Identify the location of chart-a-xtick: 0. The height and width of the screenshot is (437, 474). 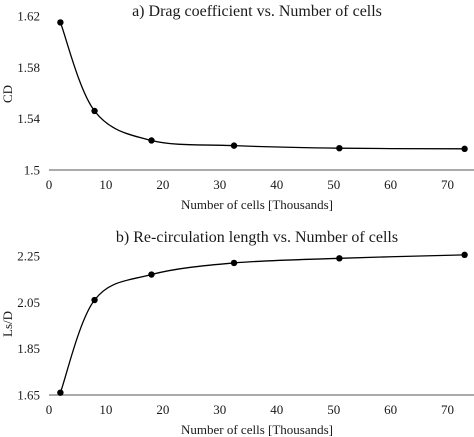
(49, 184).